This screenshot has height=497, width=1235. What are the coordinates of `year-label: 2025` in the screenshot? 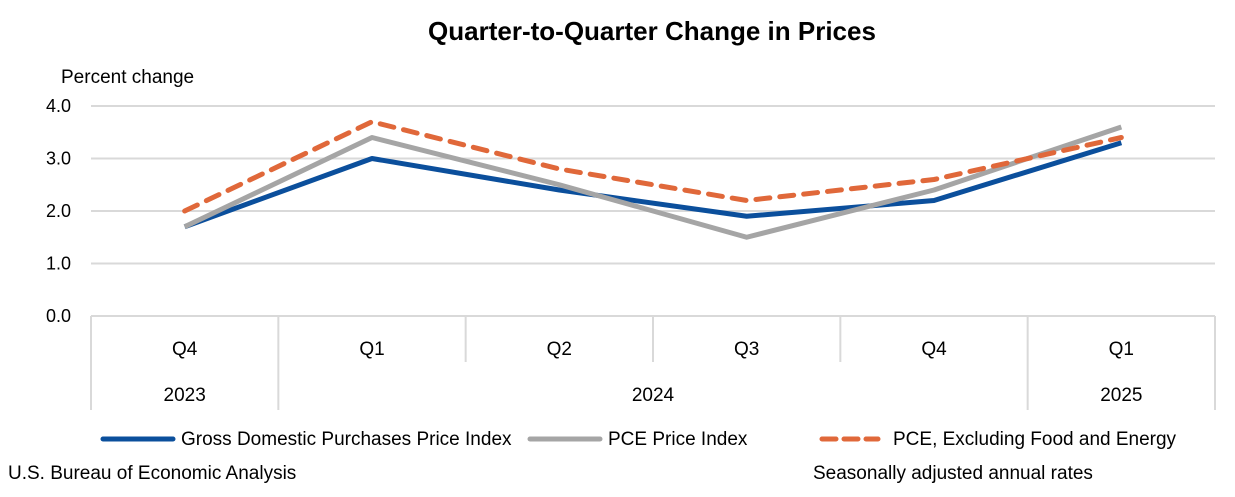 It's located at (1121, 395).